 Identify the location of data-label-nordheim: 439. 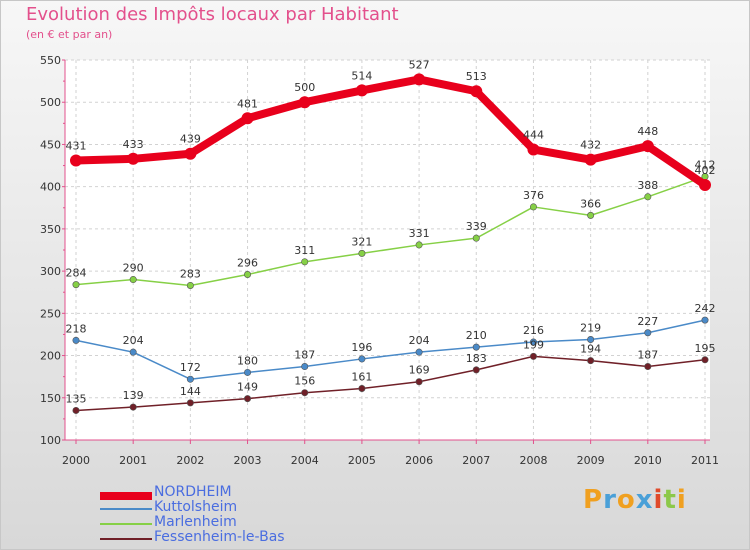
(190, 139).